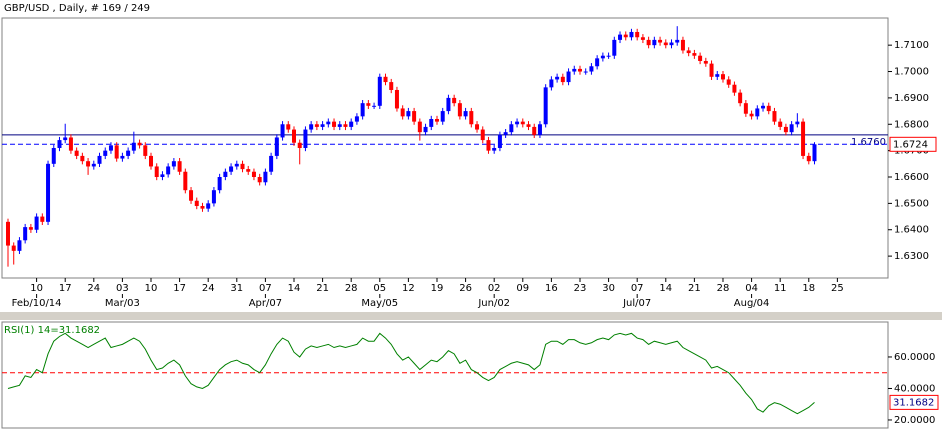 This screenshot has width=942, height=432. What do you see at coordinates (911, 45) in the screenshot?
I see `y-tick-label: 1.7100` at bounding box center [911, 45].